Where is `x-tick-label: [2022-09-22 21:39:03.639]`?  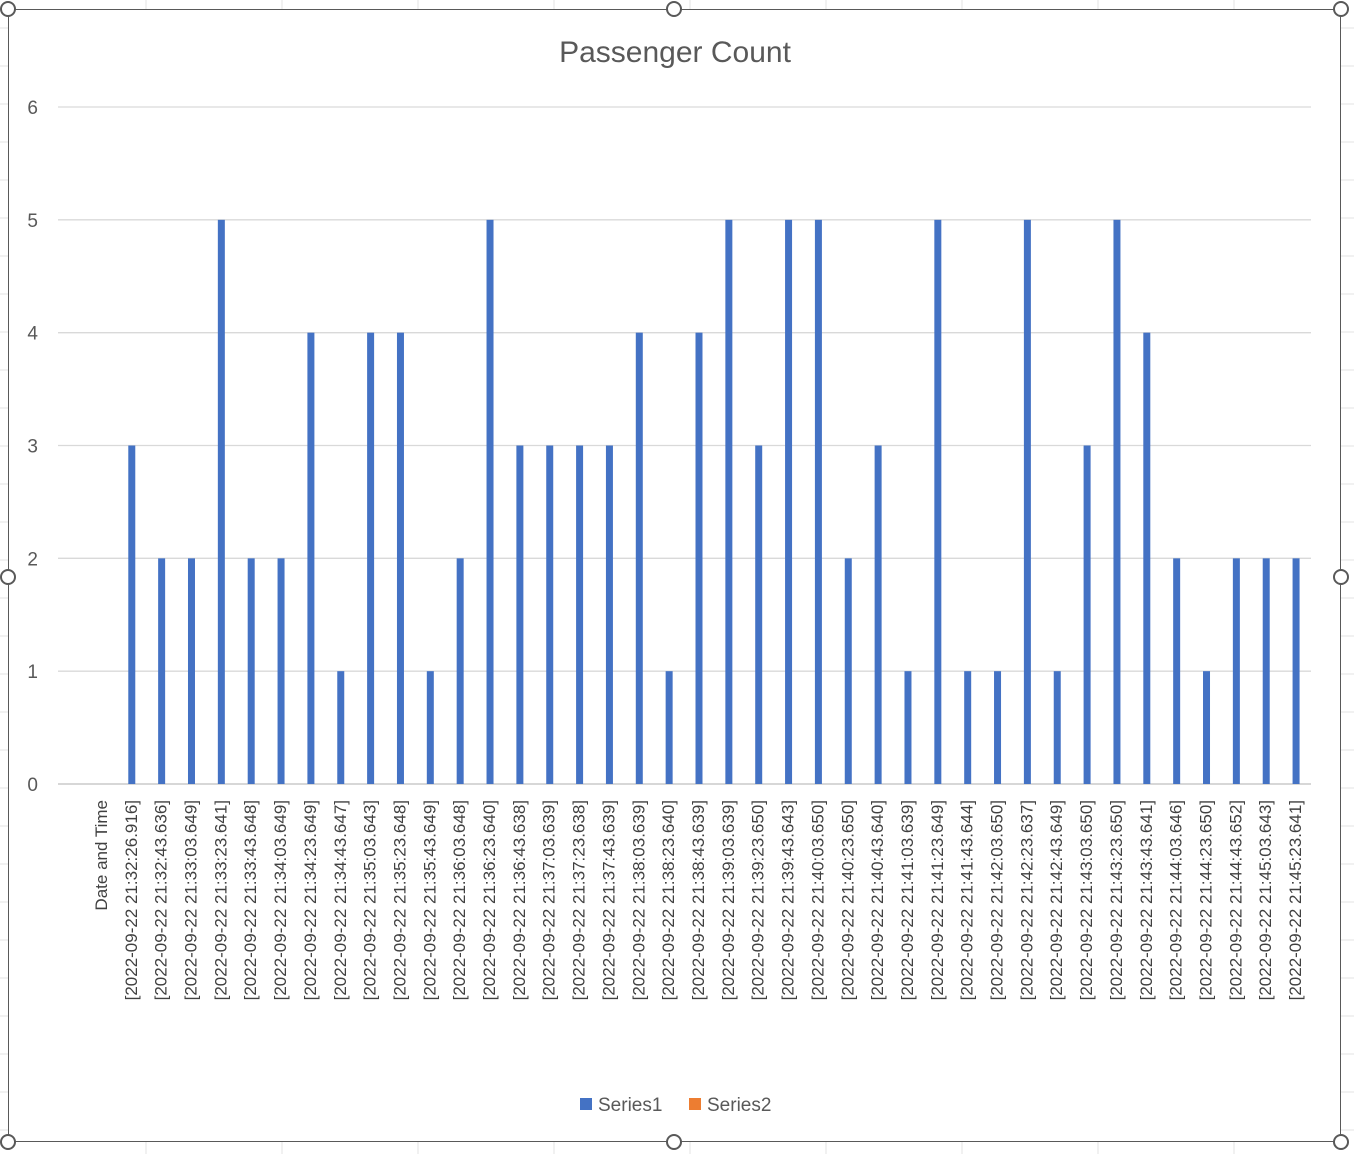 x-tick-label: [2022-09-22 21:39:03.639] is located at coordinates (728, 900).